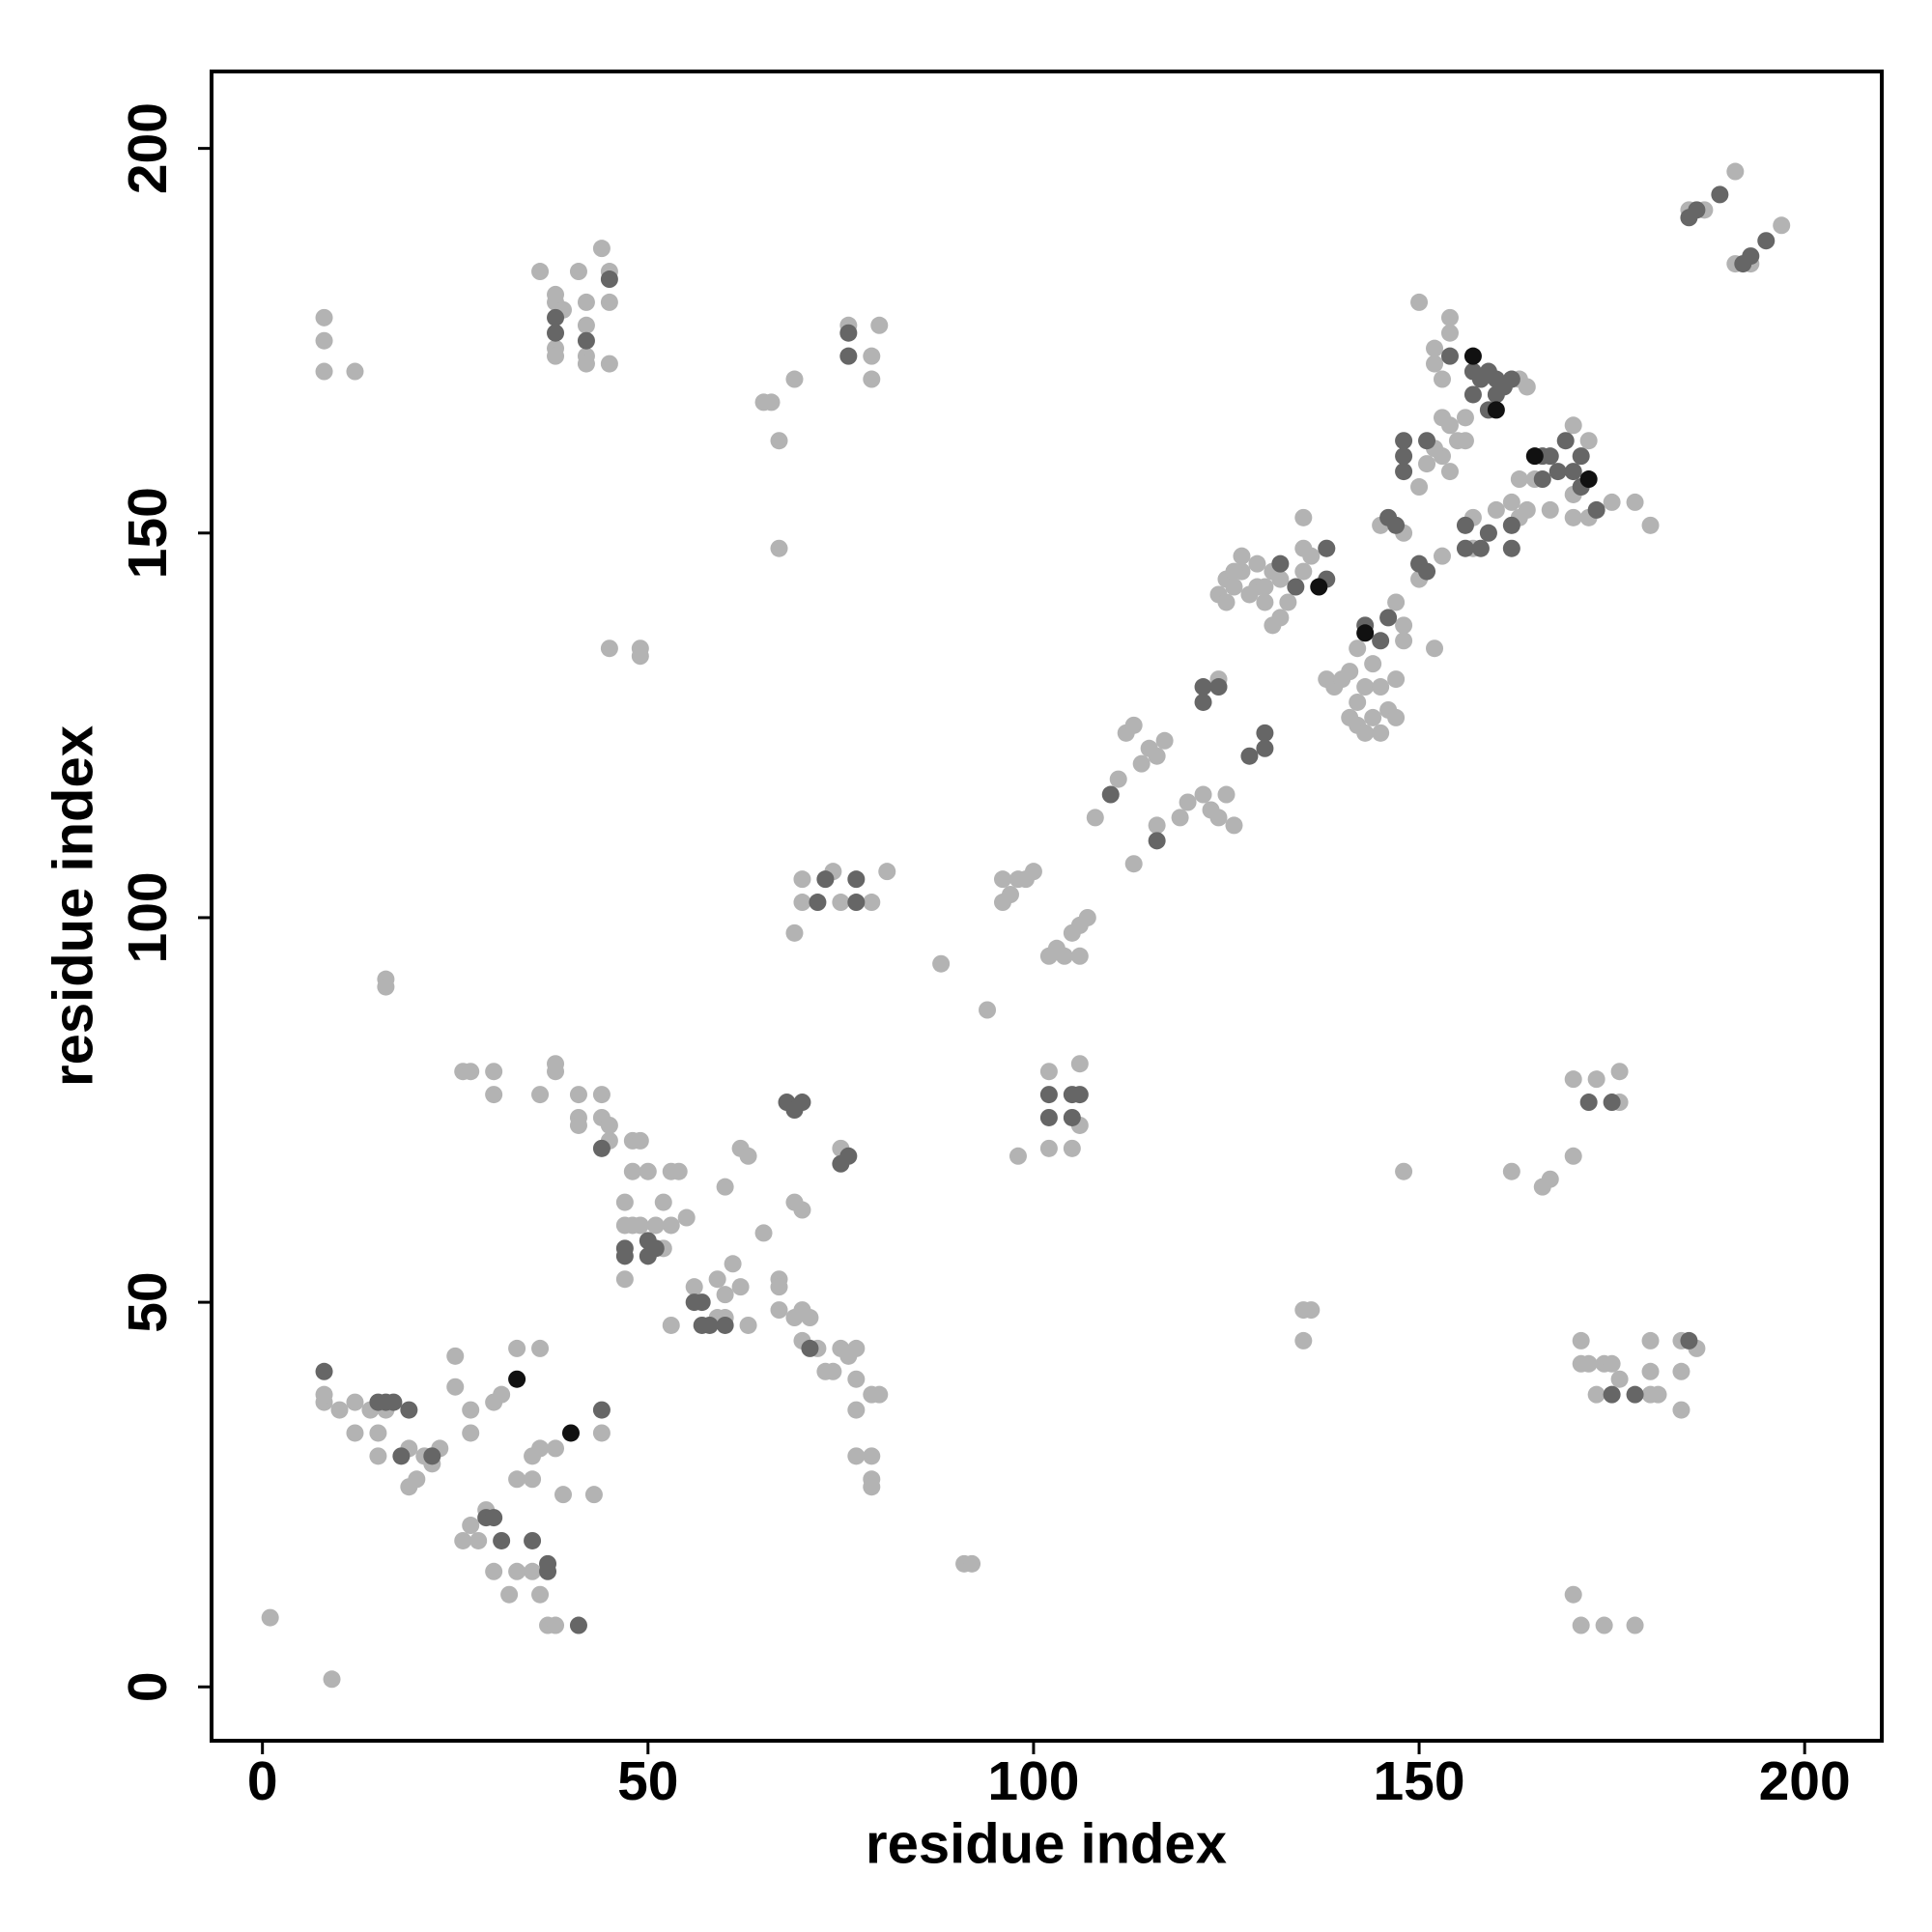 This screenshot has width=1932, height=1932. What do you see at coordinates (148, 533) in the screenshot?
I see `y-tick-label: 150` at bounding box center [148, 533].